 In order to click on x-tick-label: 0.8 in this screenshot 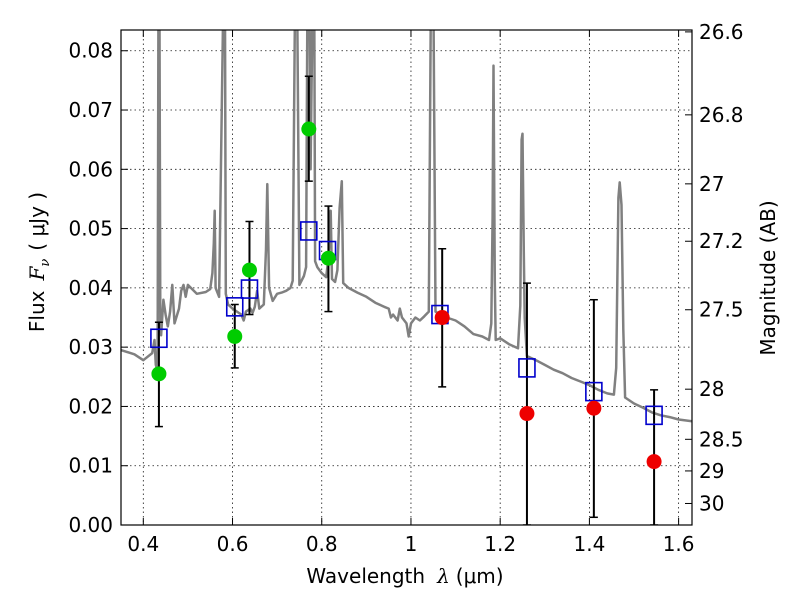, I will do `click(322, 544)`.